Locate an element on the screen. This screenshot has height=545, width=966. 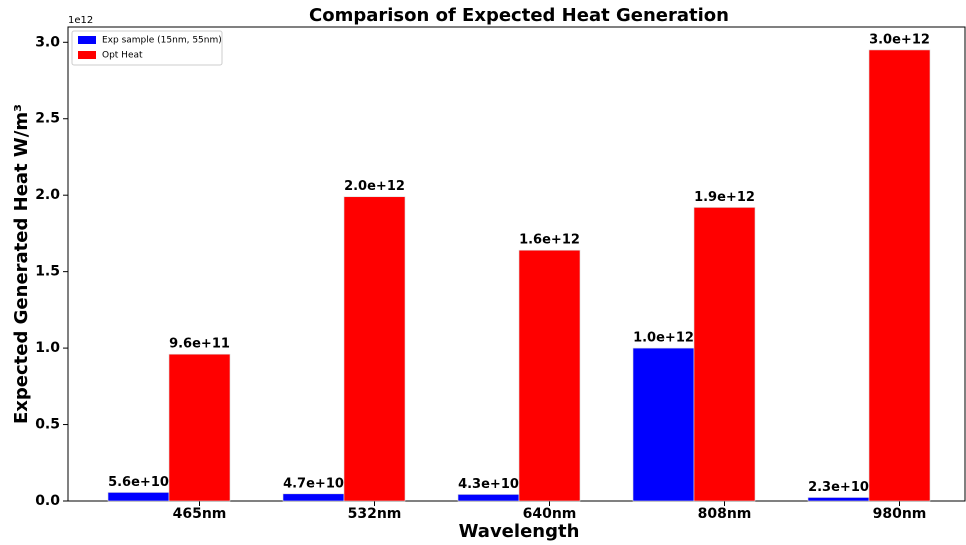
y-tick-label: 0.0 is located at coordinates (47, 501).